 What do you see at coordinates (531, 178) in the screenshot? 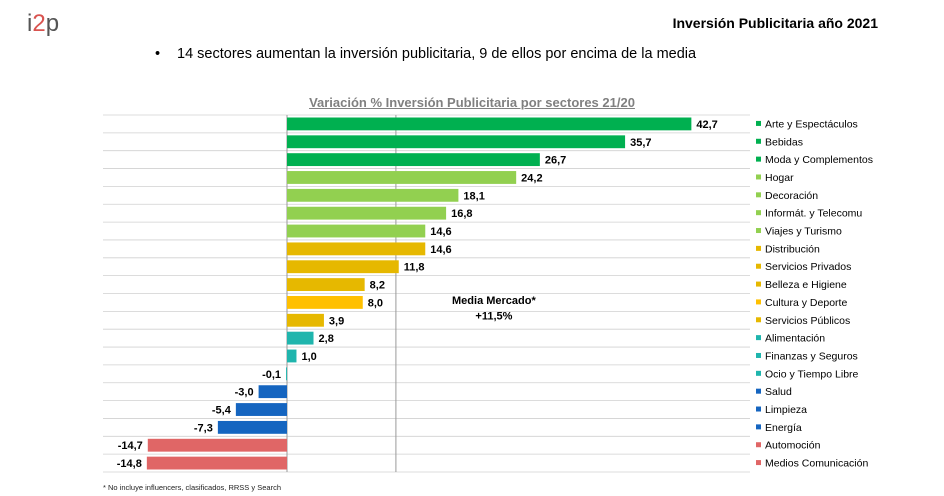
I see `data-label-3: 24,2` at bounding box center [531, 178].